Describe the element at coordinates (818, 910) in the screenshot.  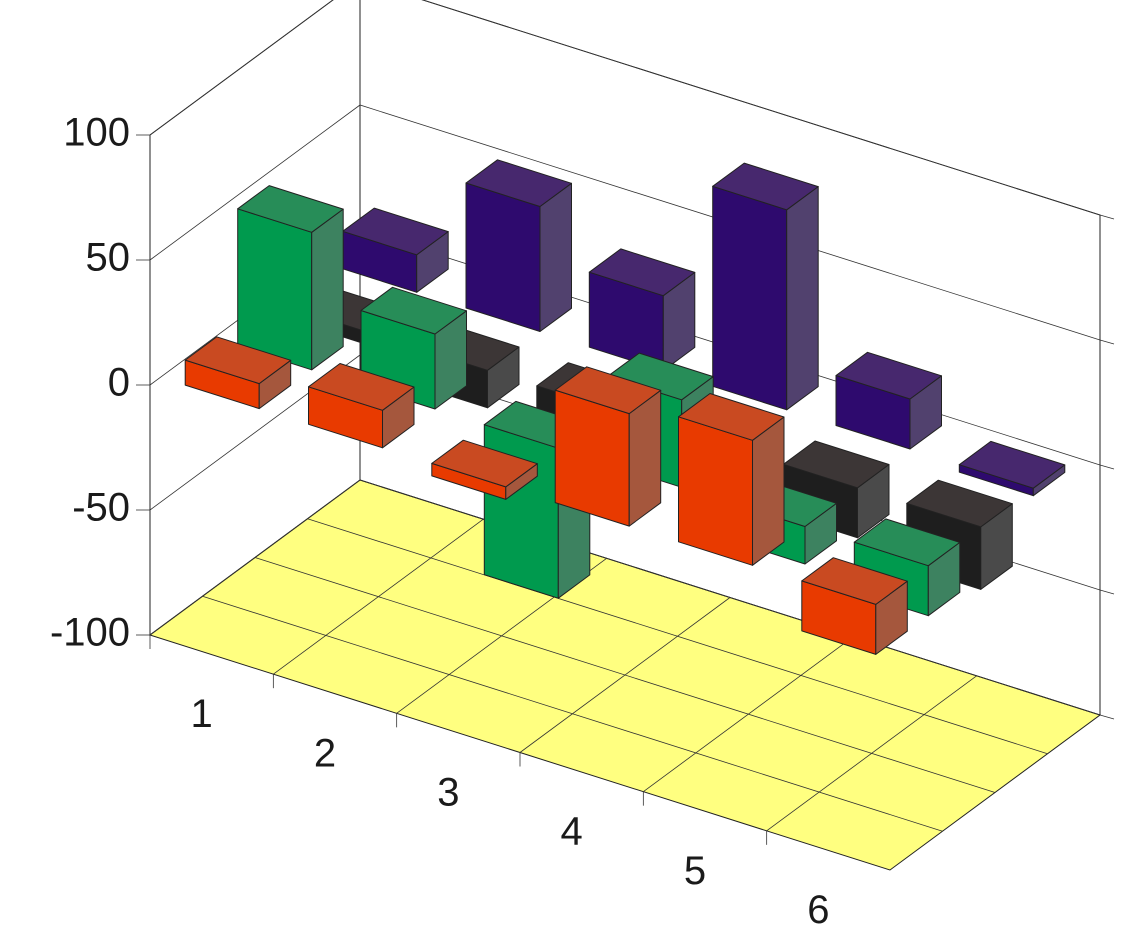
I see `x-tick-label: 6` at that location.